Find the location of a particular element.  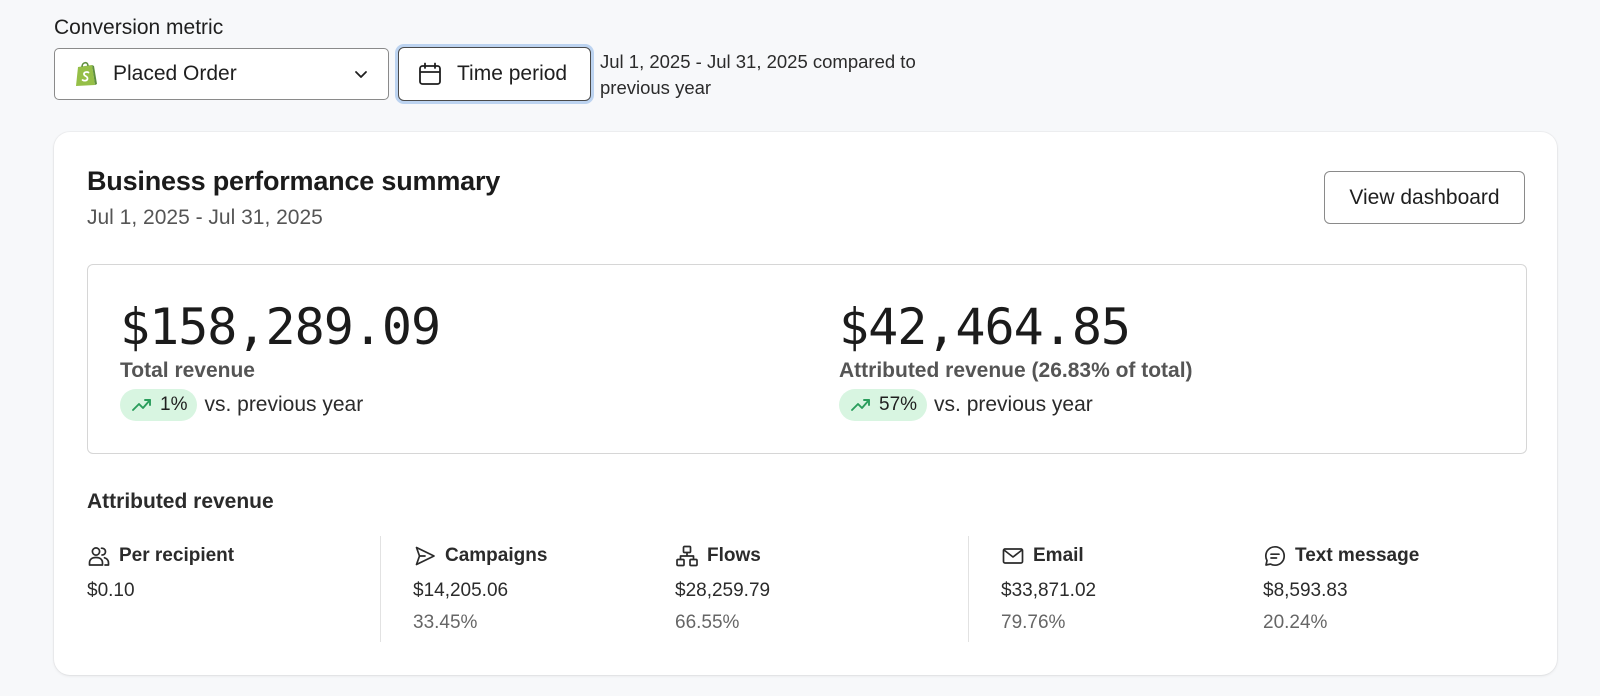

conversion-metric-select: Placed Order is located at coordinates (221, 74).